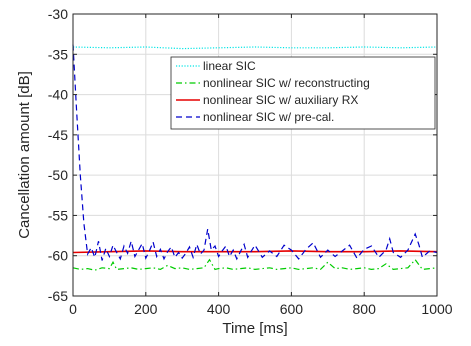 The height and width of the screenshot is (346, 471). What do you see at coordinates (58, 54) in the screenshot?
I see `y-tick-label: -35` at bounding box center [58, 54].